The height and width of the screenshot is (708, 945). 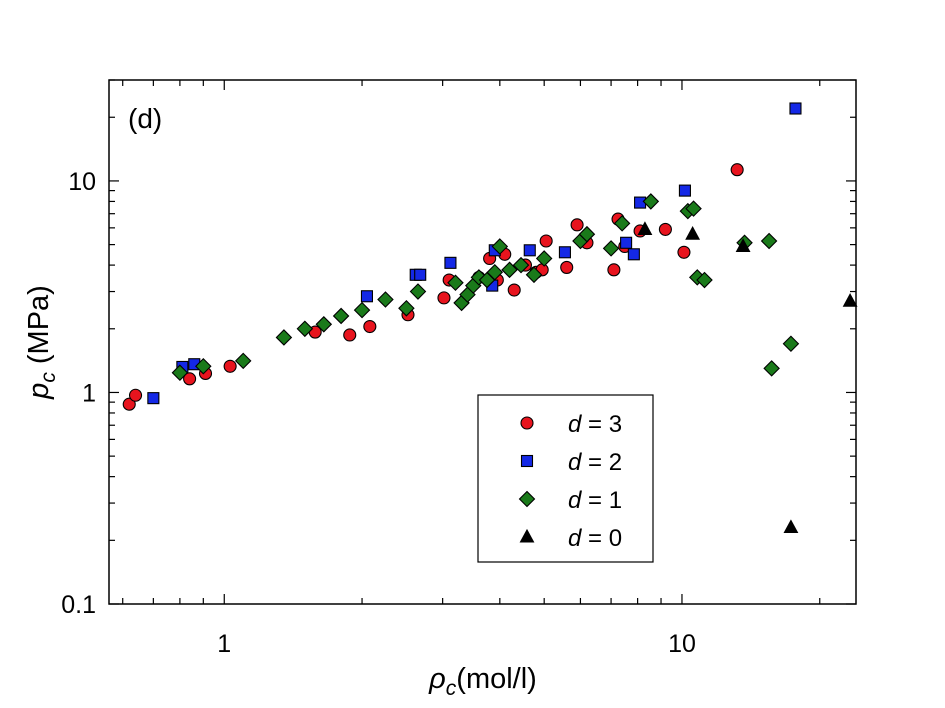 I want to click on y-tick-label: 10, so click(x=82, y=182).